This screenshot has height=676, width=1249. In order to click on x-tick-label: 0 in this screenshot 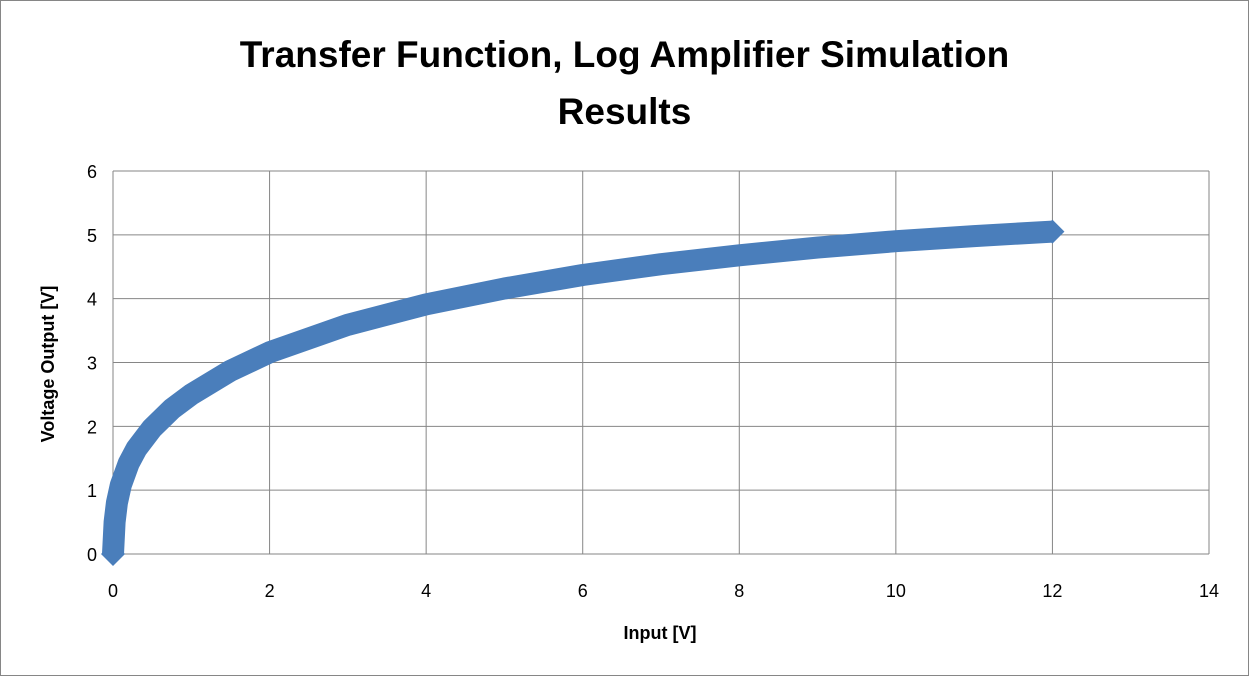, I will do `click(113, 591)`.